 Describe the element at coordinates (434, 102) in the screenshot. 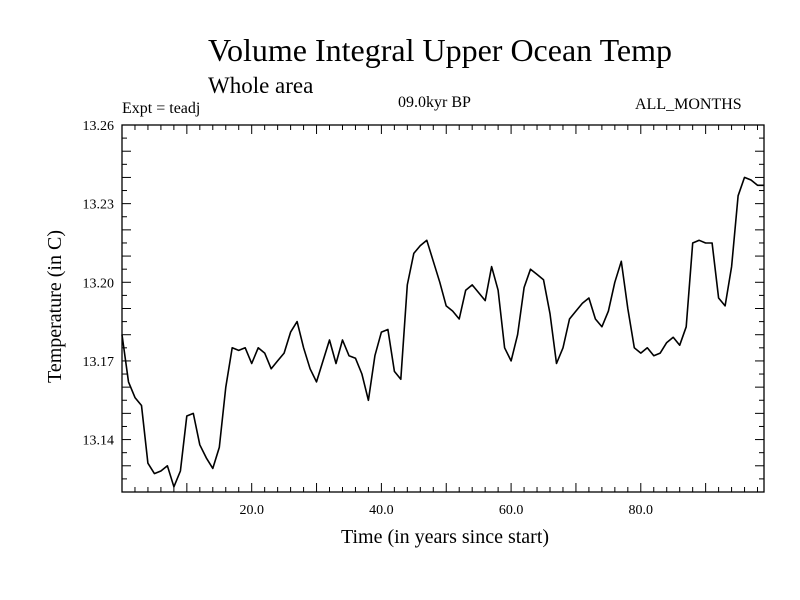

I see `period-label: 09.0kyr BP` at that location.